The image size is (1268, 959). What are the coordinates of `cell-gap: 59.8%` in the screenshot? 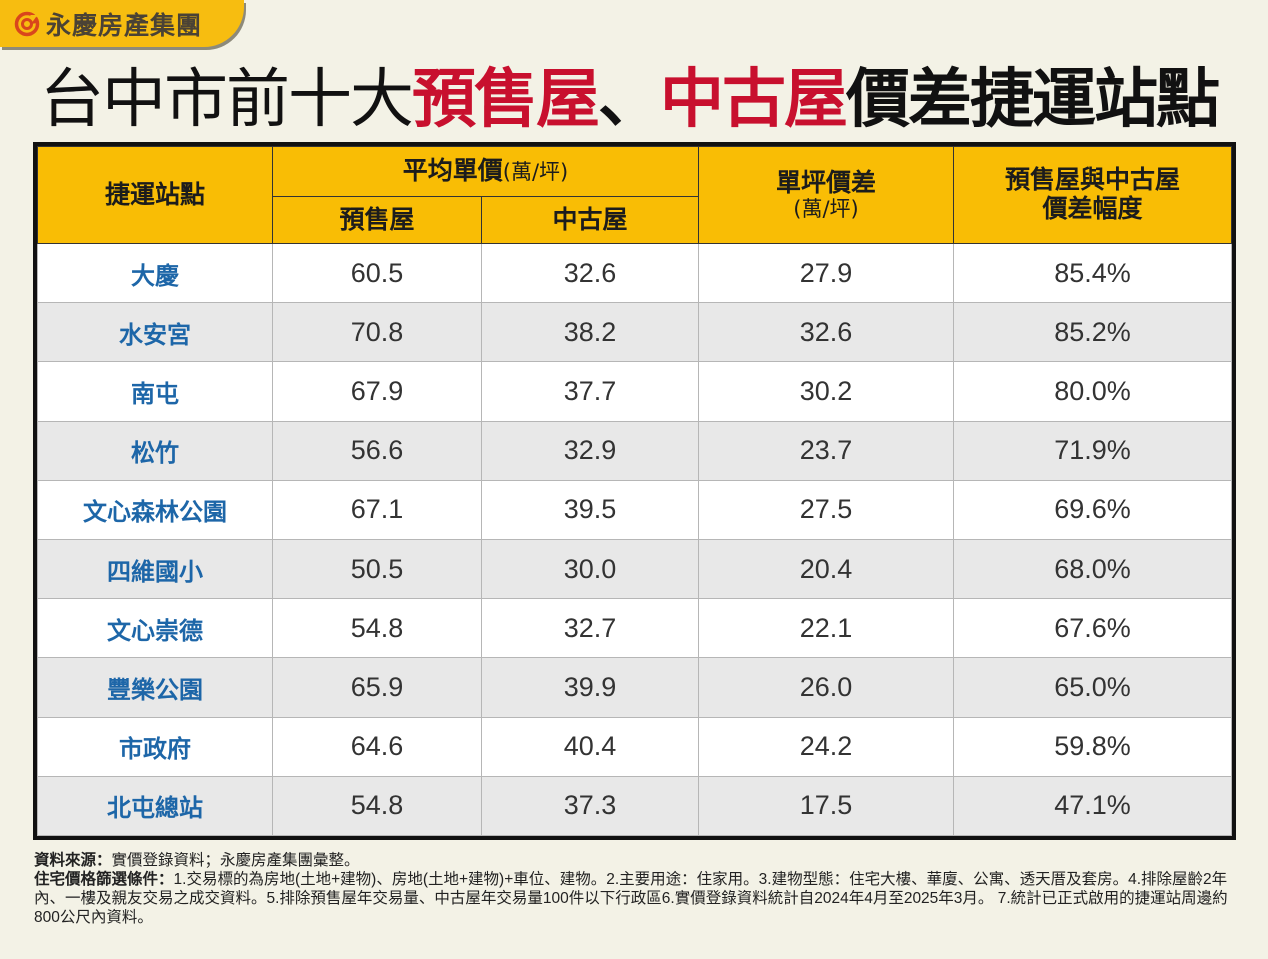 It's located at (1092, 746).